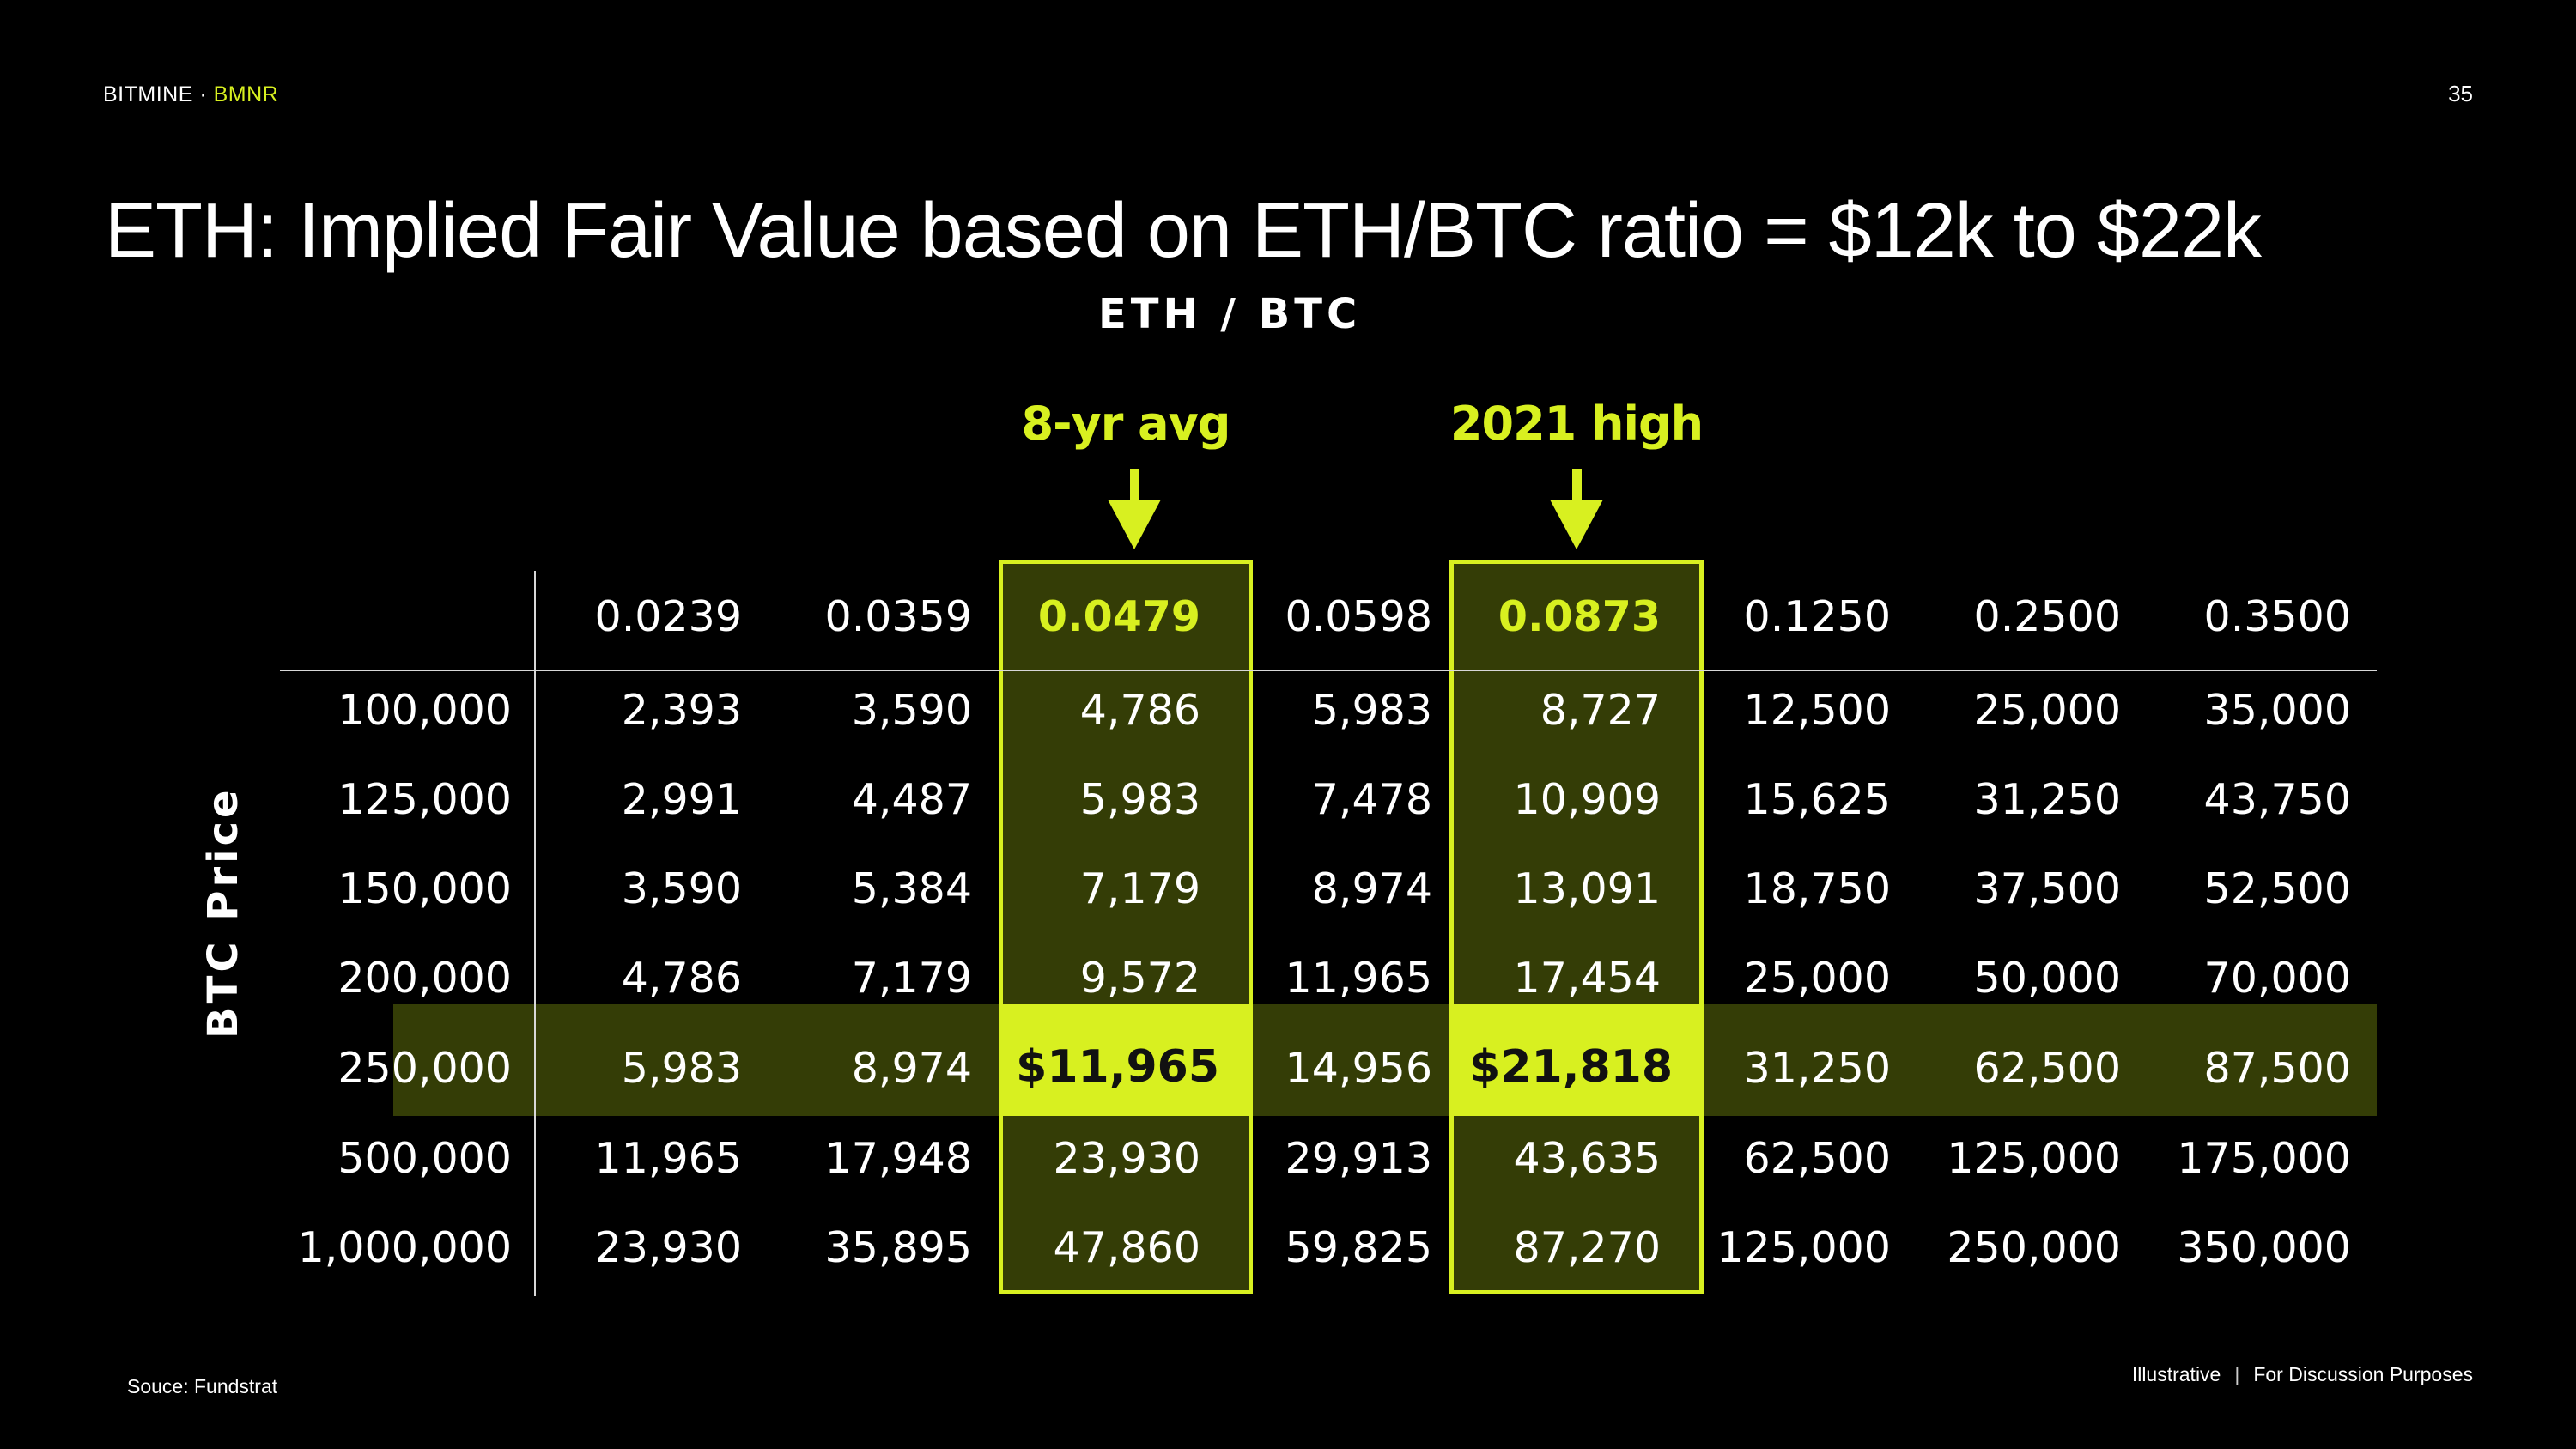 The width and height of the screenshot is (2576, 1449). What do you see at coordinates (148, 94) in the screenshot?
I see `brand-name: BITMINE` at bounding box center [148, 94].